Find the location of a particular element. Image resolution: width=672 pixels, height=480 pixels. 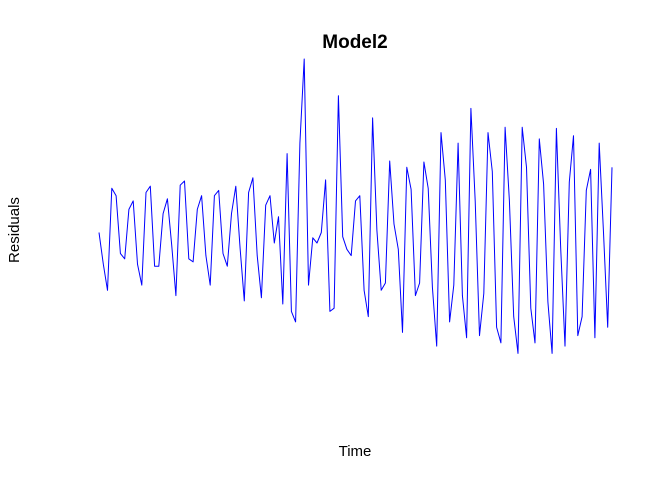

x-axis-label: Time is located at coordinates (355, 451).